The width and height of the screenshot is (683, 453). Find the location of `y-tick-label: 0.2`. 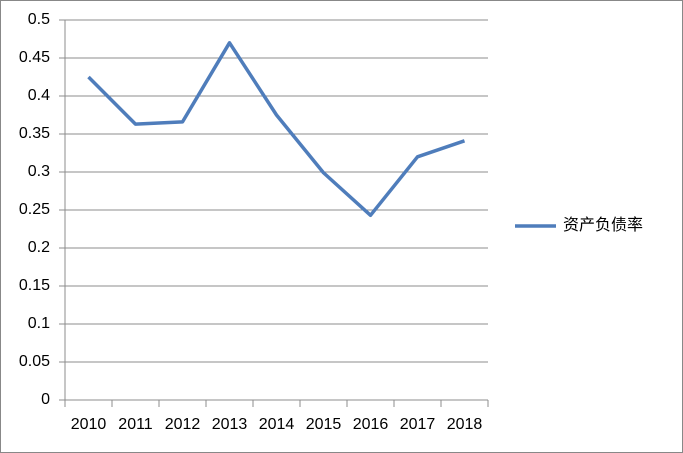

y-tick-label: 0.2 is located at coordinates (39, 247).